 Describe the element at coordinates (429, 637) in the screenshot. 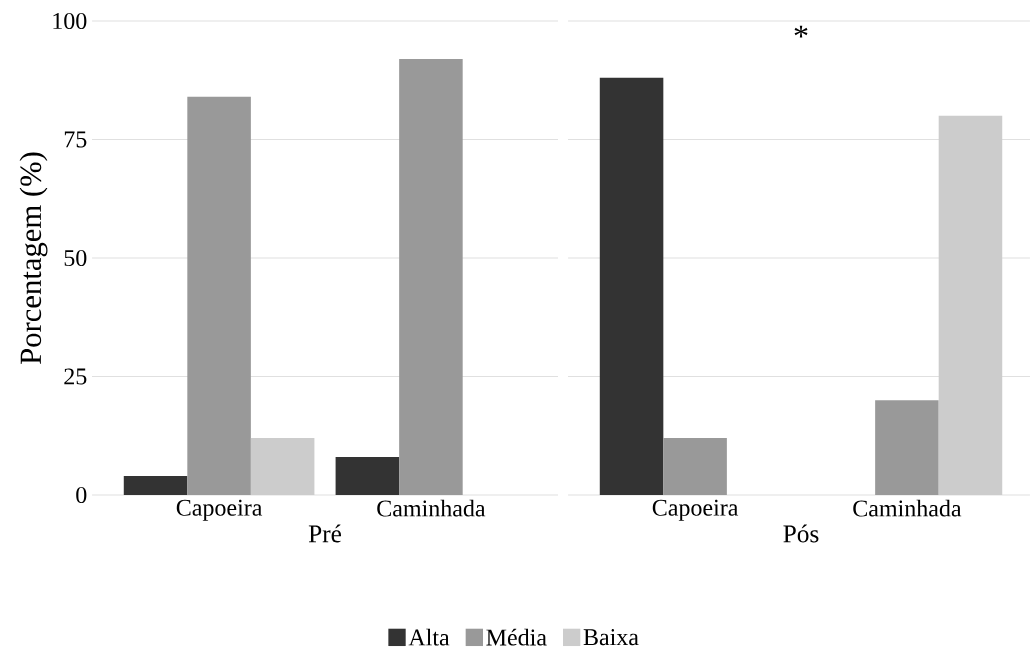

I see `legend-label: Alta` at that location.